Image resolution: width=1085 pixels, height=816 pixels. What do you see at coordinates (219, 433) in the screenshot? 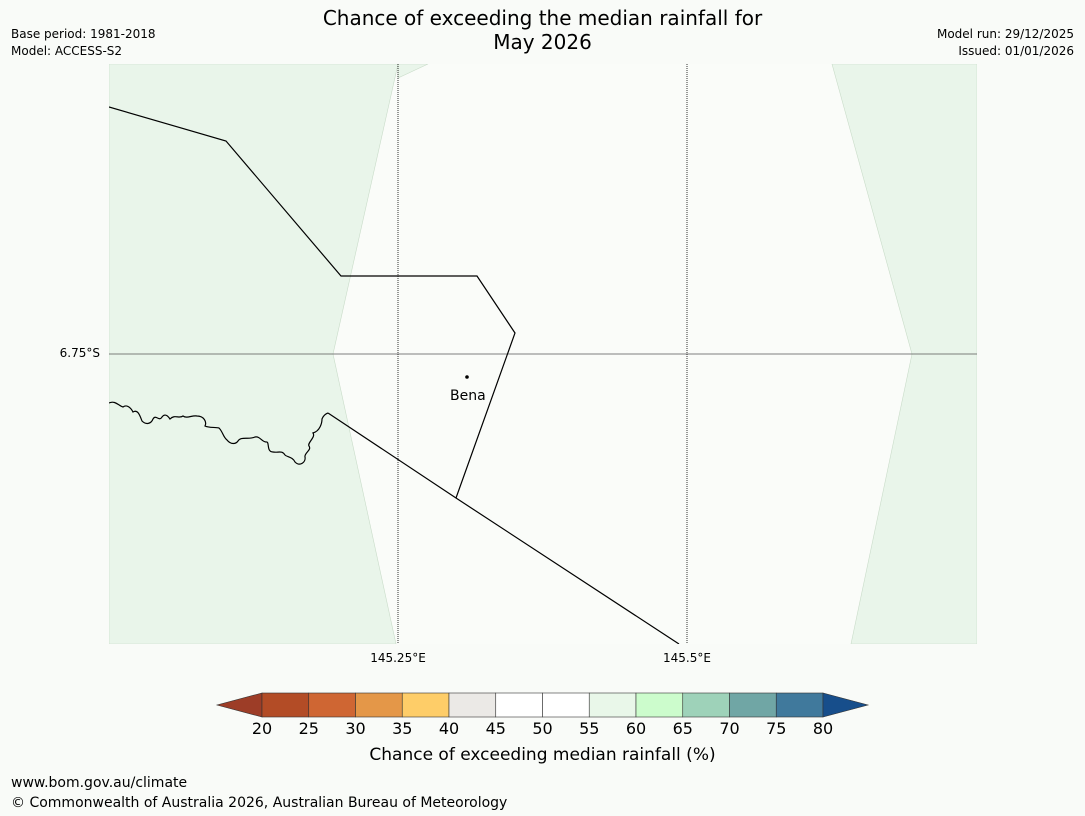
I see `river-boundary` at bounding box center [219, 433].